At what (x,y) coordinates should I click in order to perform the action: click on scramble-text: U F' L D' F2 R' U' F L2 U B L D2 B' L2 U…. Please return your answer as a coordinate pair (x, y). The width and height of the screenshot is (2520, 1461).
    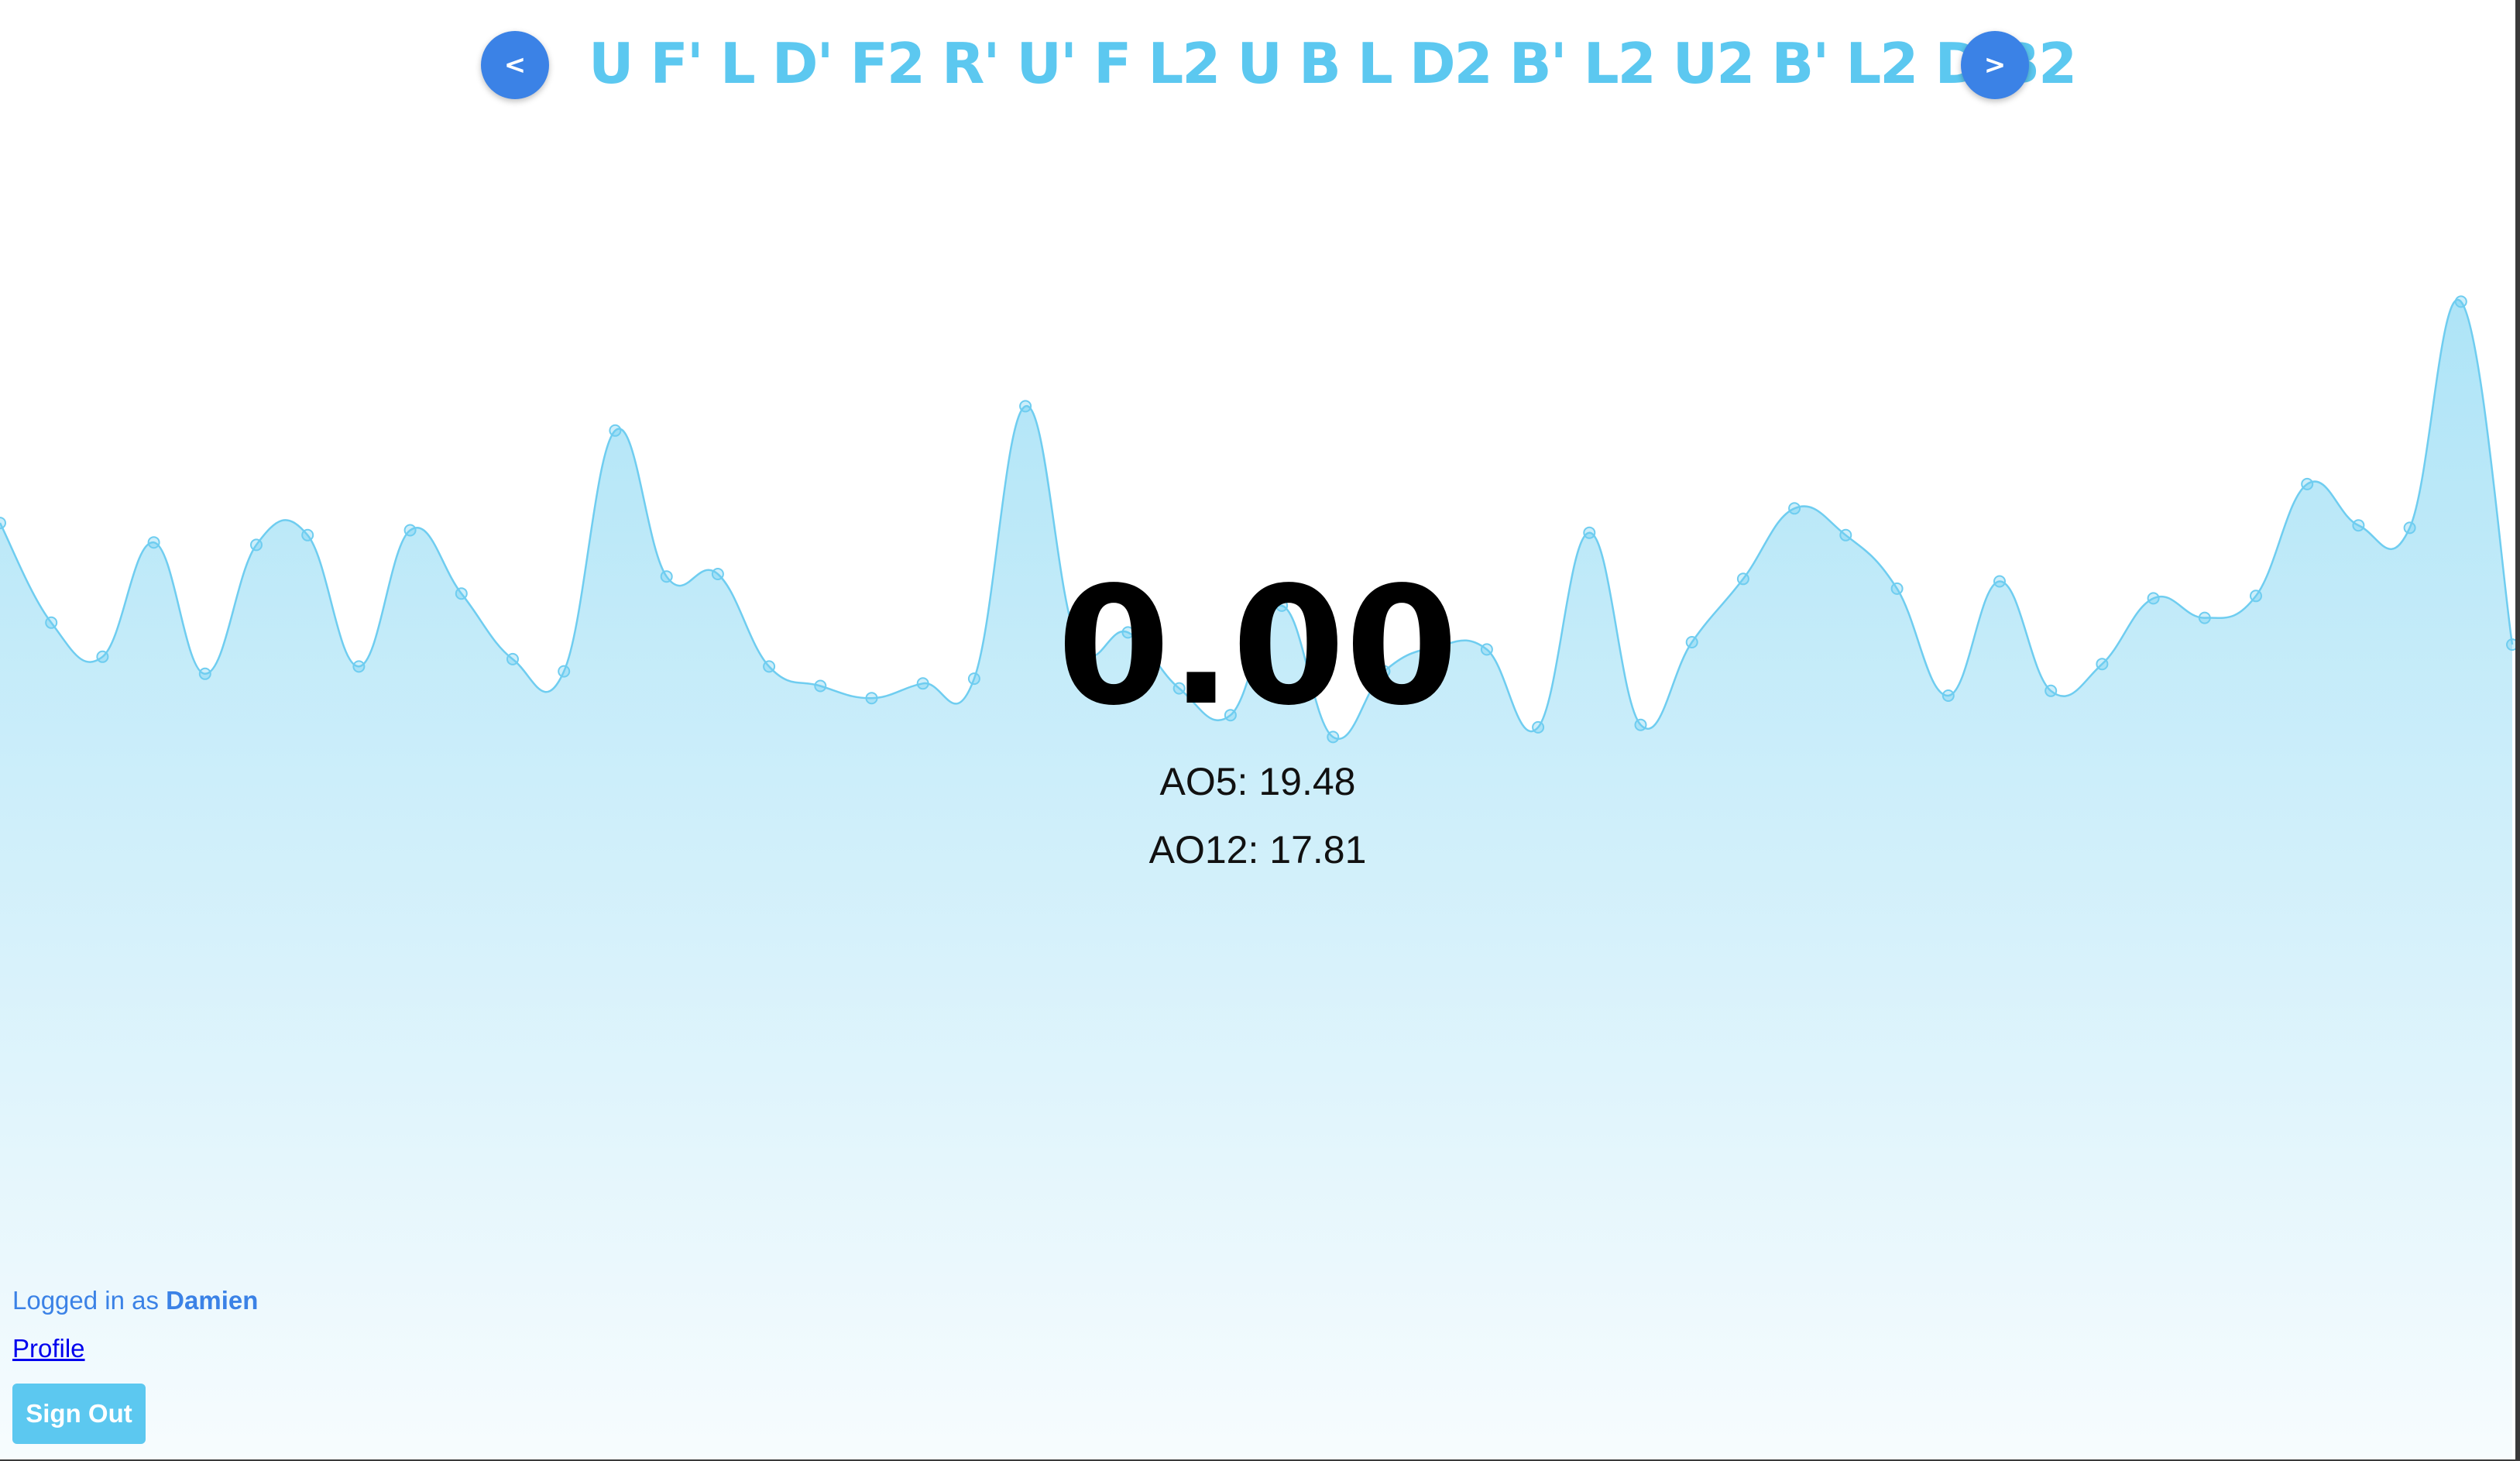
    Looking at the image, I should click on (1333, 64).